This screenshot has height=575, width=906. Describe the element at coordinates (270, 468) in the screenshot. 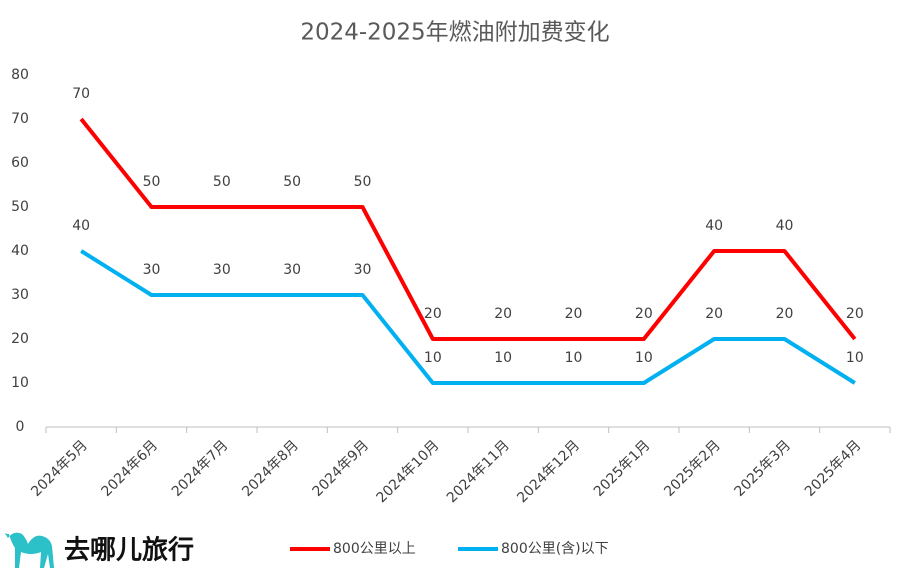

I see `x-tick-label: 2024年8月` at that location.